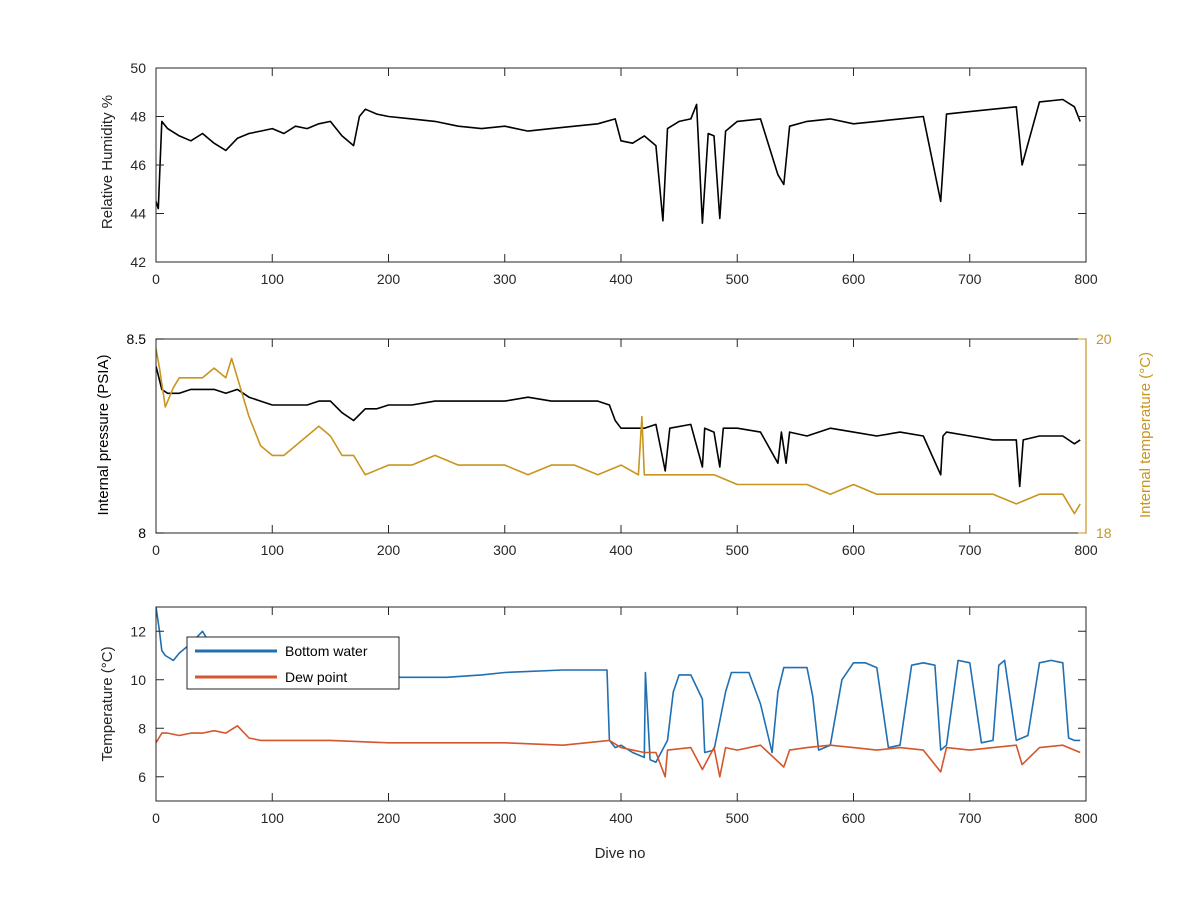 The height and width of the screenshot is (900, 1200). I want to click on humidity-y-tick-label: 48, so click(138, 117).